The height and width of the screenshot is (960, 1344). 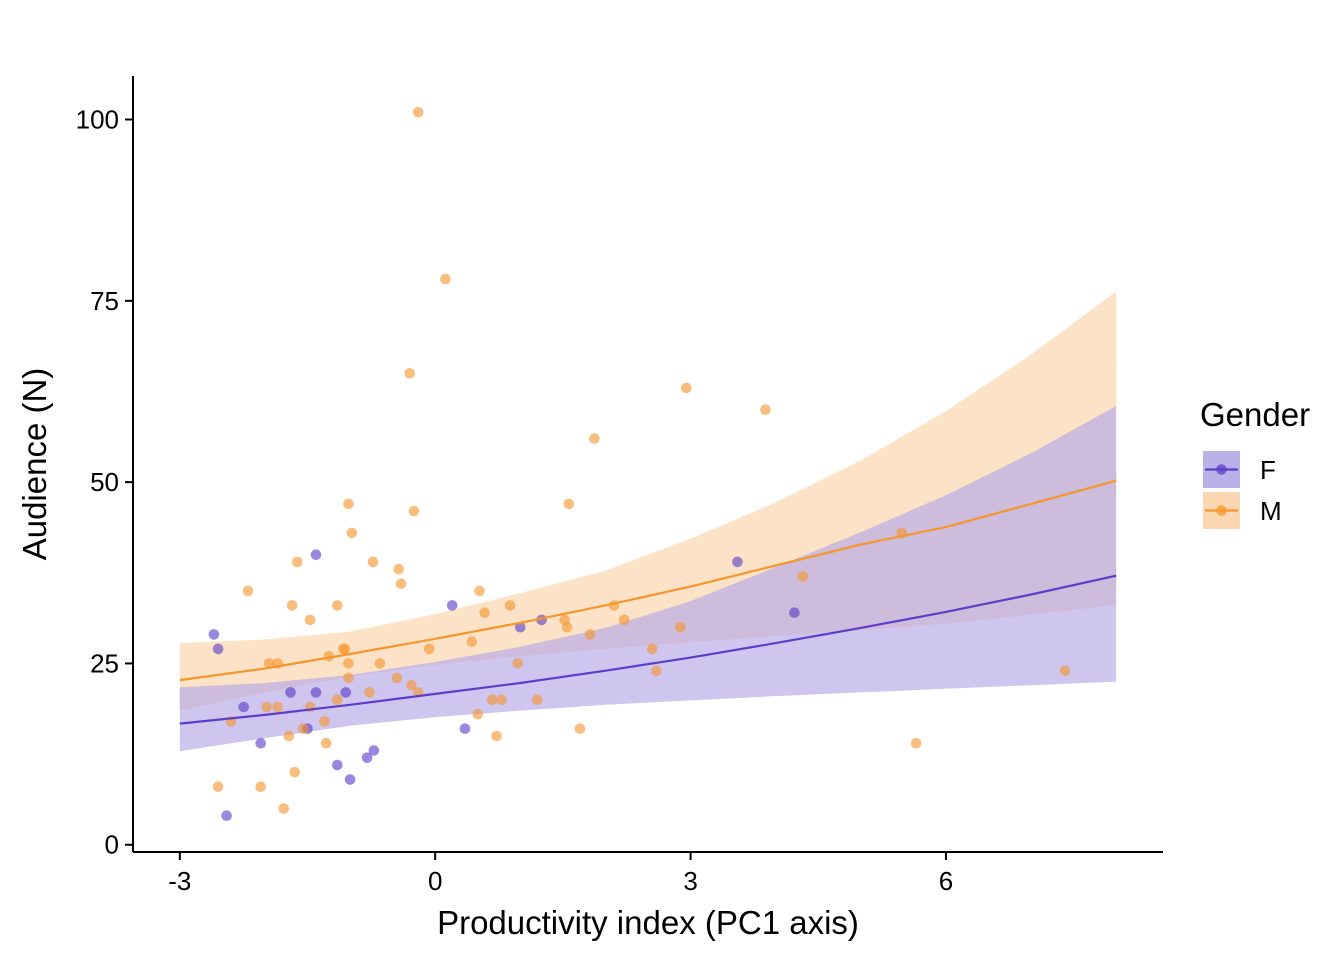 I want to click on y-tick-label: 0, so click(x=112, y=845).